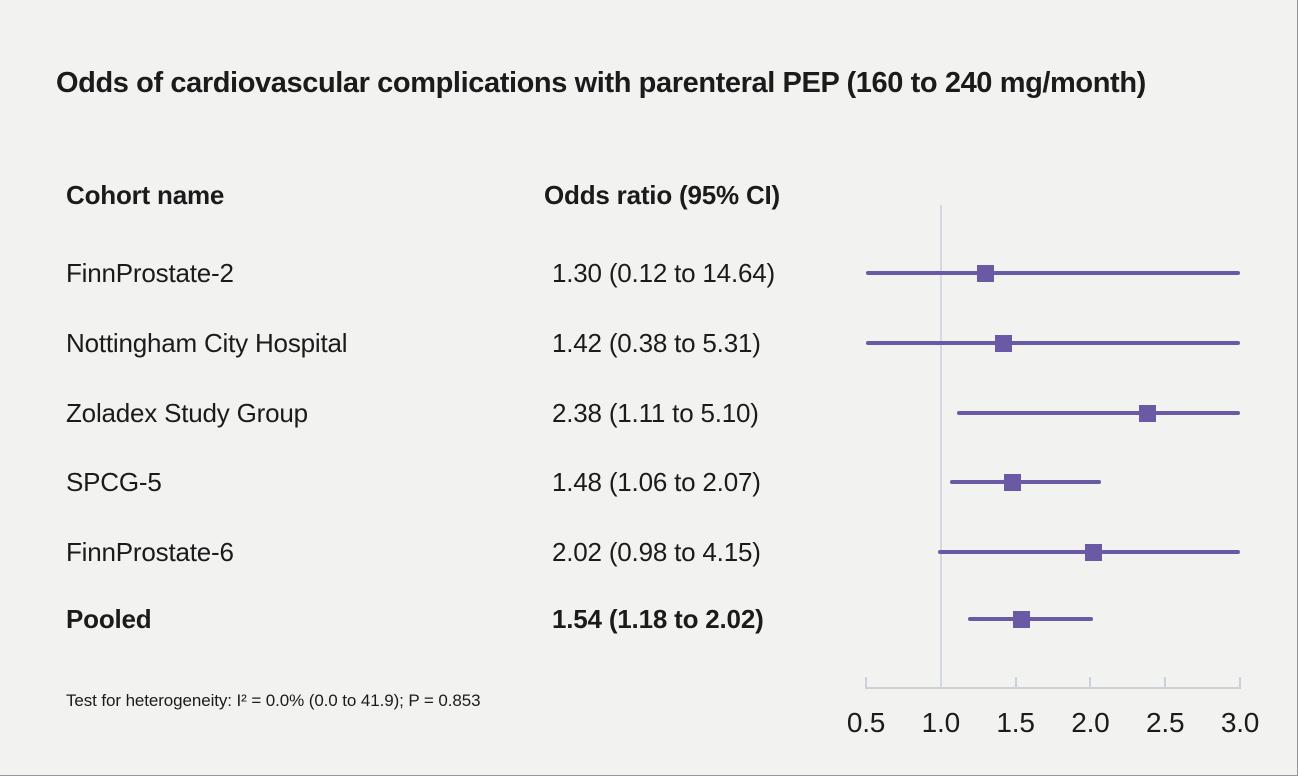  Describe the element at coordinates (187, 413) in the screenshot. I see `cohort-name: Zoladex Study Group` at that location.